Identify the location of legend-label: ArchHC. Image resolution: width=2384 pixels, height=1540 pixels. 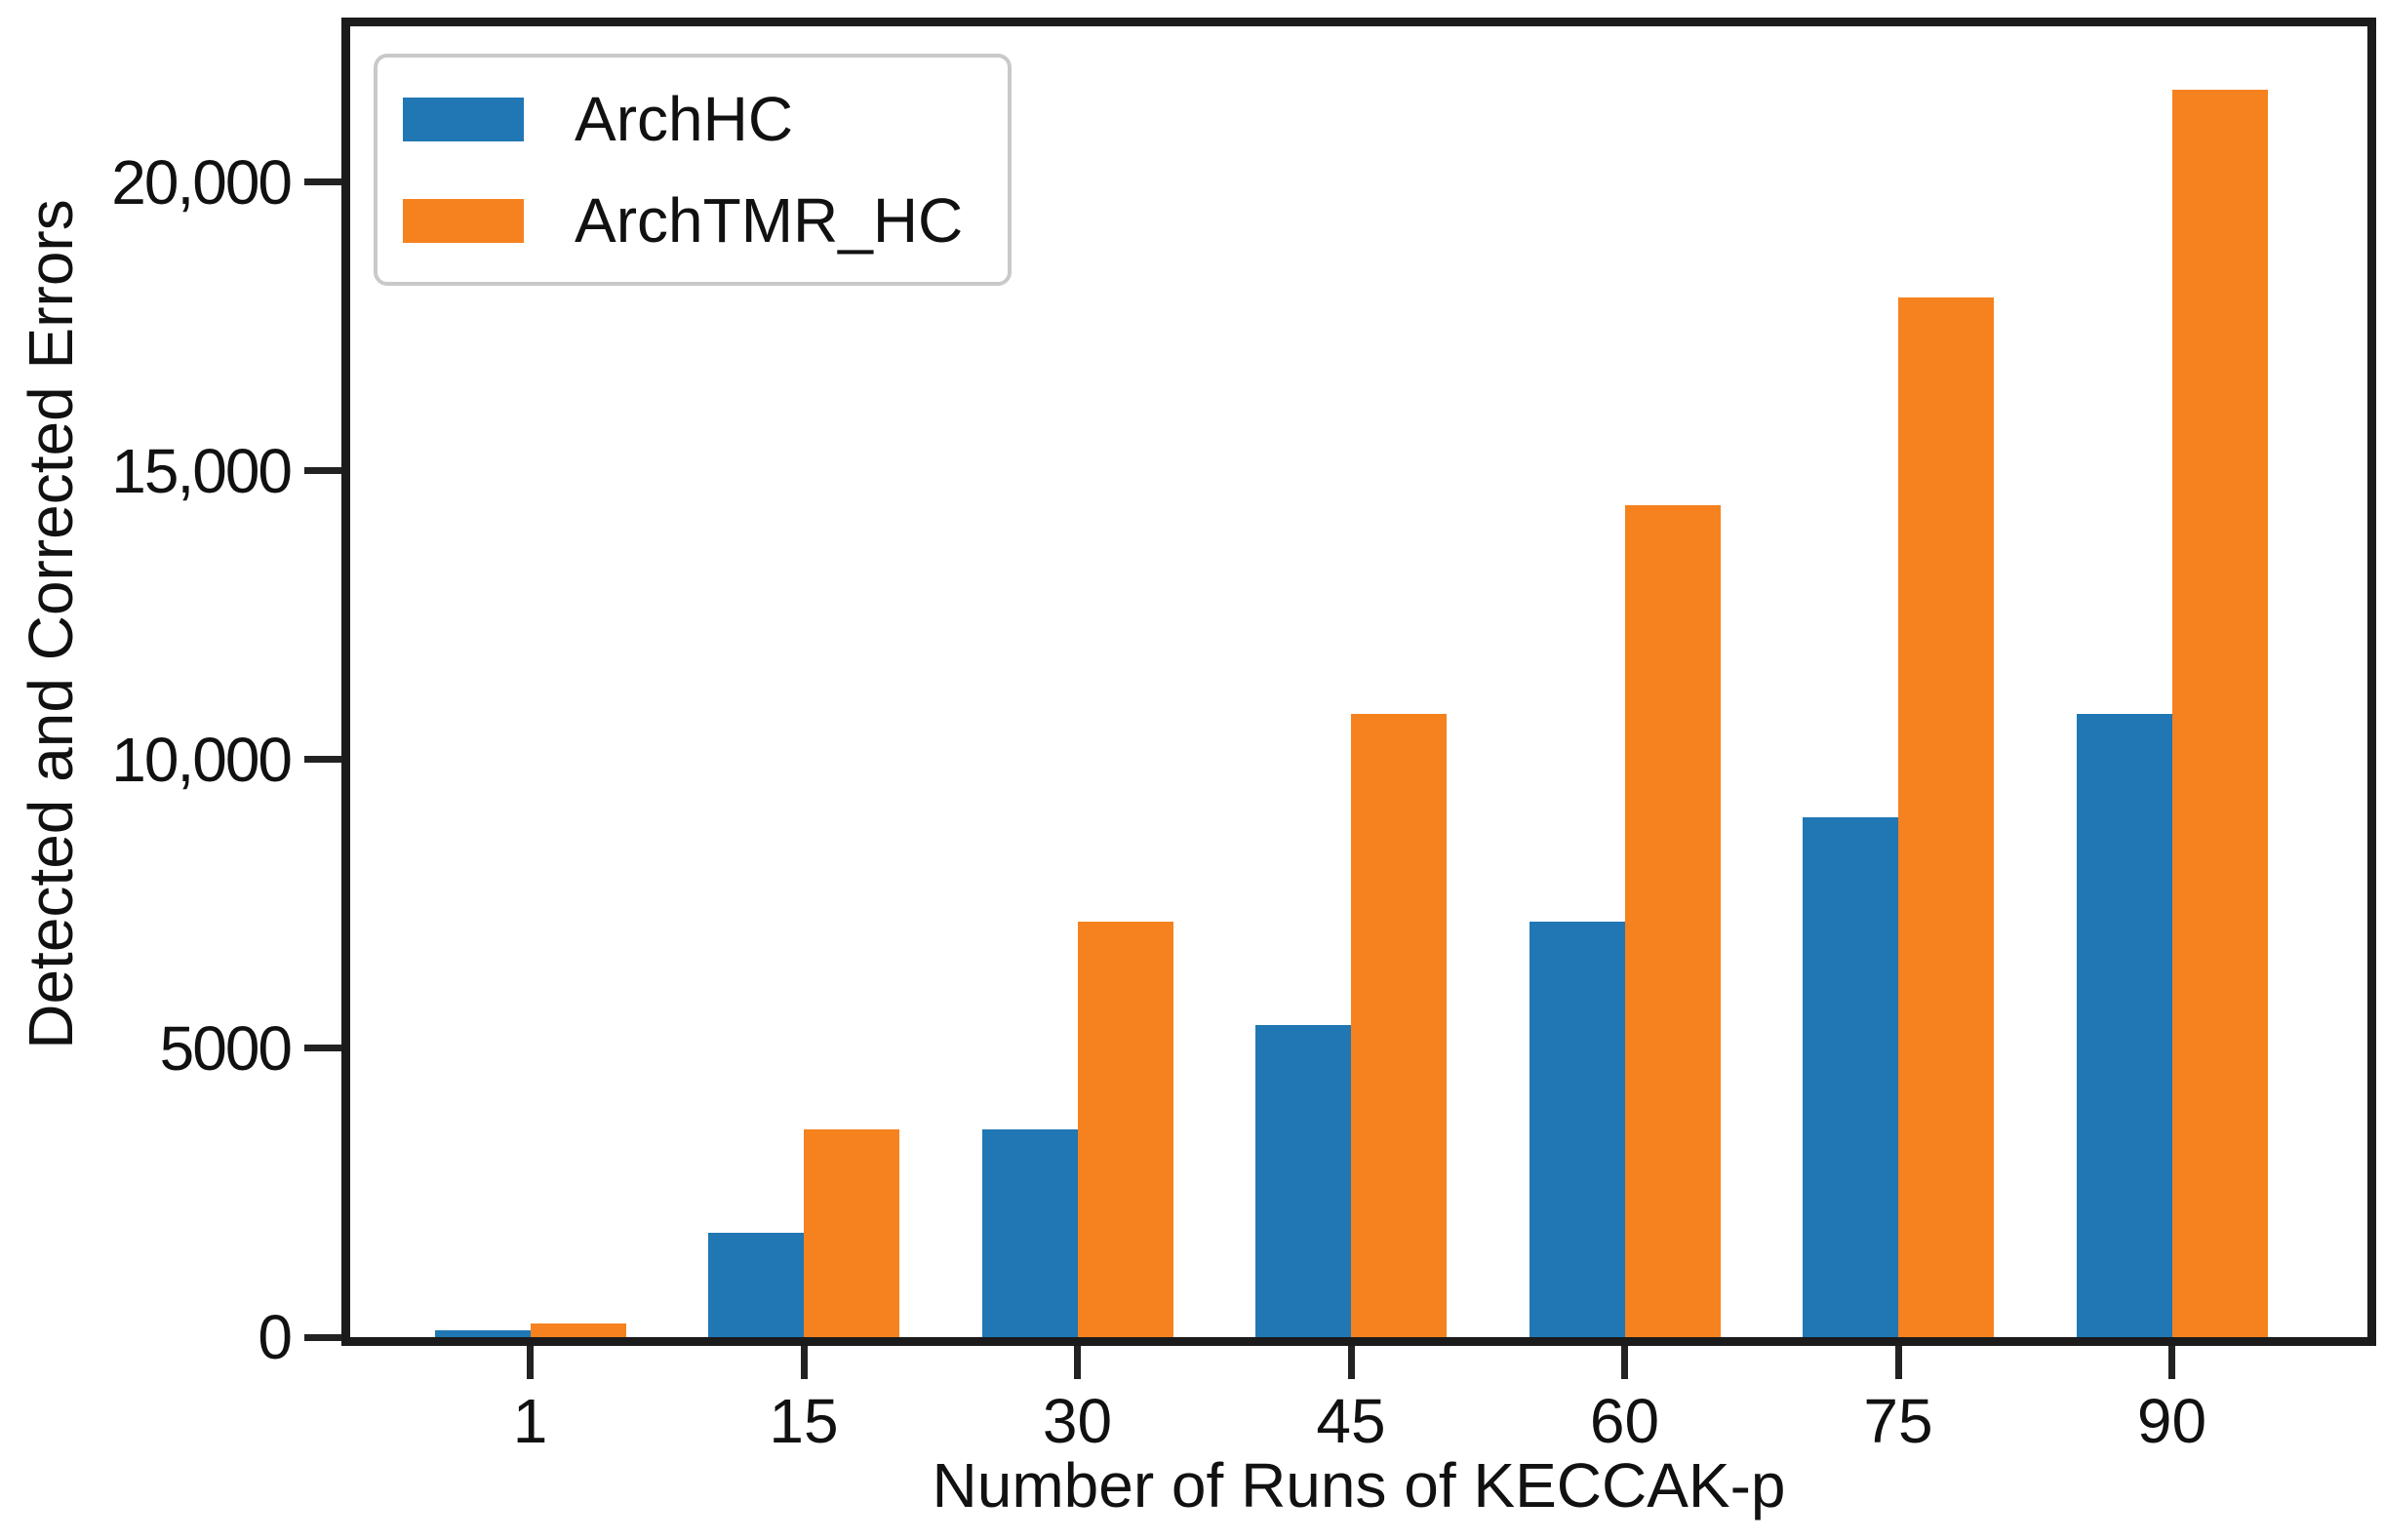
(684, 119).